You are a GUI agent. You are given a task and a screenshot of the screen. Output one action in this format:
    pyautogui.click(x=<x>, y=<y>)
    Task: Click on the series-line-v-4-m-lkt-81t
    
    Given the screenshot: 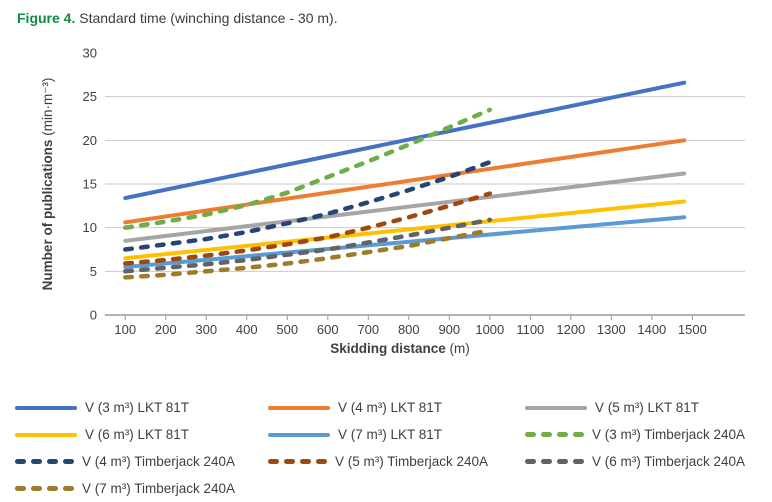 What is the action you would take?
    pyautogui.click(x=405, y=181)
    